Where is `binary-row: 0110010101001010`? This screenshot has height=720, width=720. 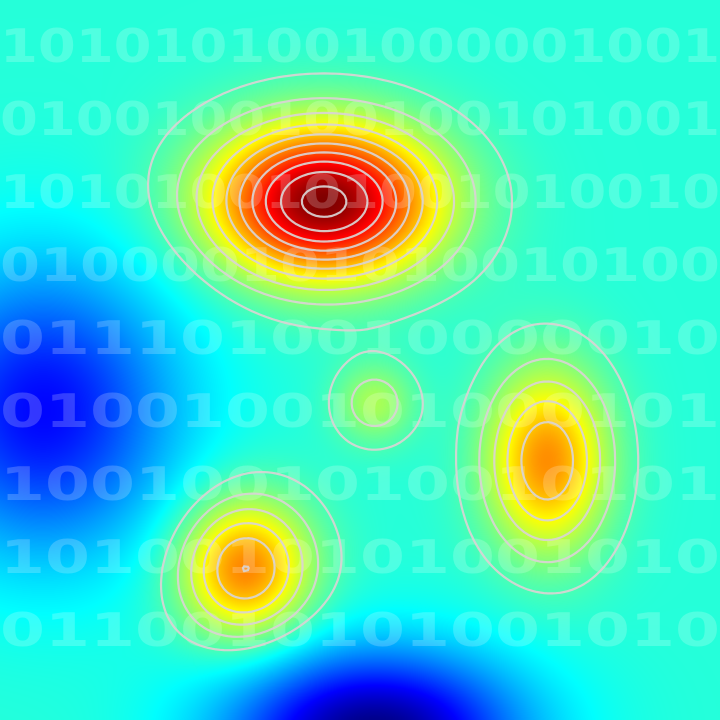
binary-row: 0110010101001010 is located at coordinates (360, 630).